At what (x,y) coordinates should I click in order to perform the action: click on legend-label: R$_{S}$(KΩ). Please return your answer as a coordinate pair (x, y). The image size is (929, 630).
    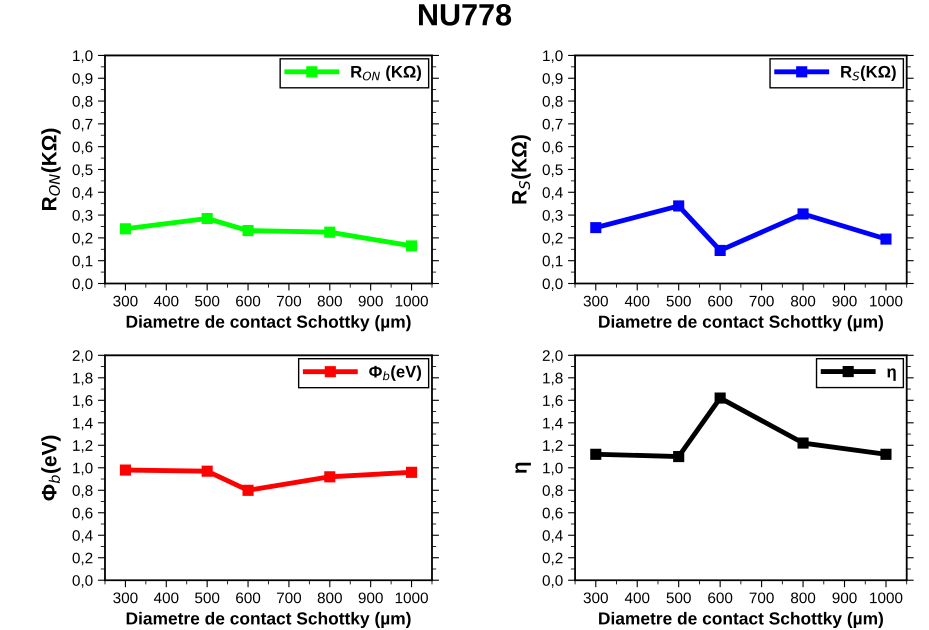
    Looking at the image, I should click on (868, 73).